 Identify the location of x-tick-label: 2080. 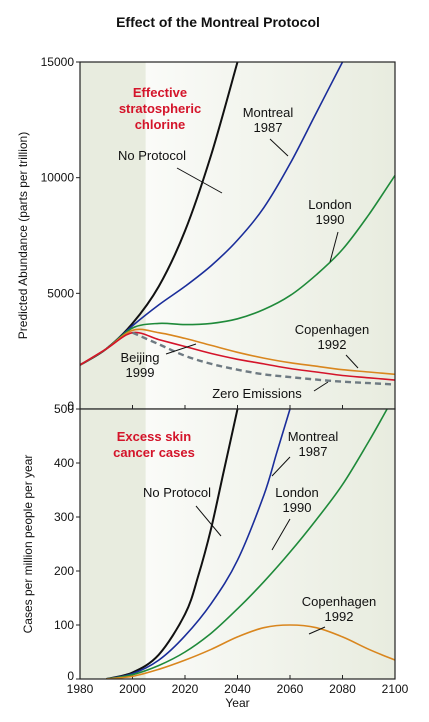
(342, 689).